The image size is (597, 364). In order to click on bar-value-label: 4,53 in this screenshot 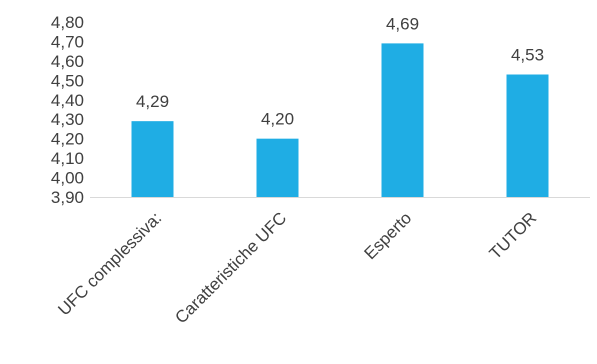, I will do `click(527, 55)`.